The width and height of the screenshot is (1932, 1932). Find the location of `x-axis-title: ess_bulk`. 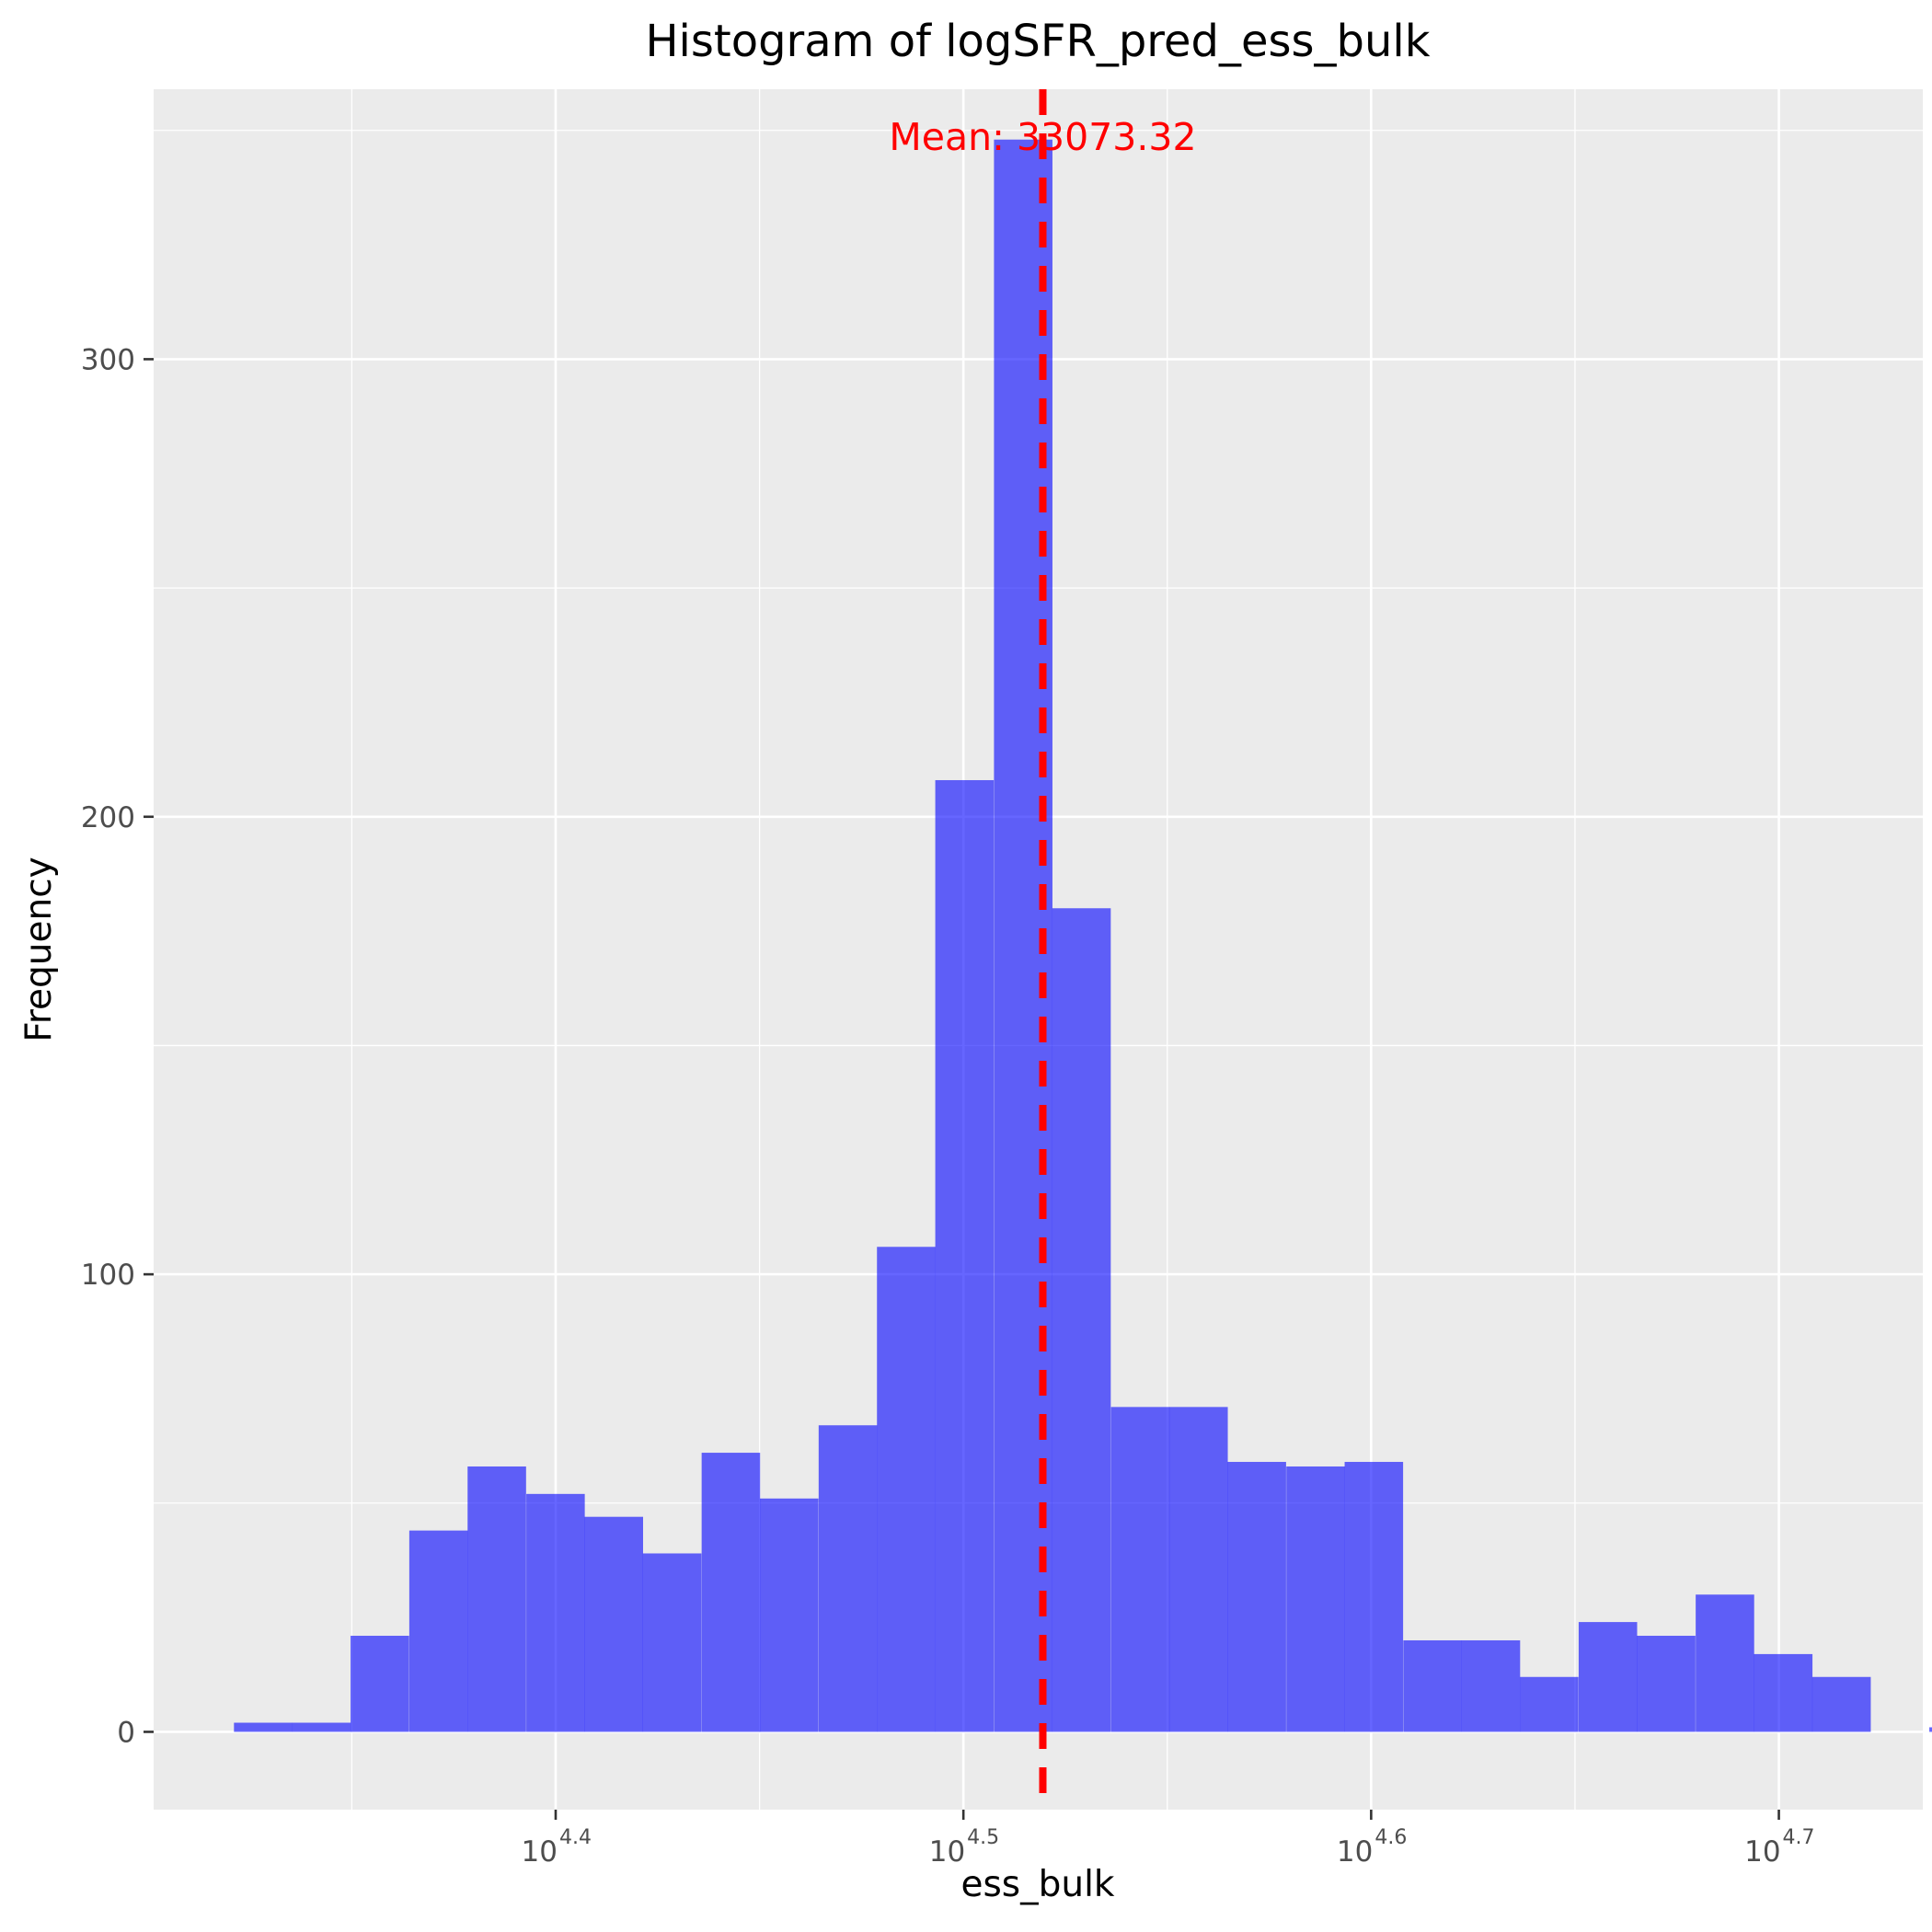

x-axis-title: ess_bulk is located at coordinates (1037, 1884).